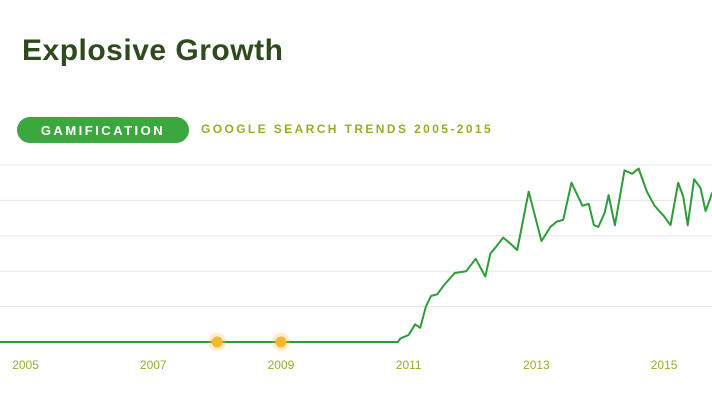 Image resolution: width=712 pixels, height=400 pixels. I want to click on x-axis-ticks: 2005 2007 2009 2011 2013 2015, so click(345, 365).